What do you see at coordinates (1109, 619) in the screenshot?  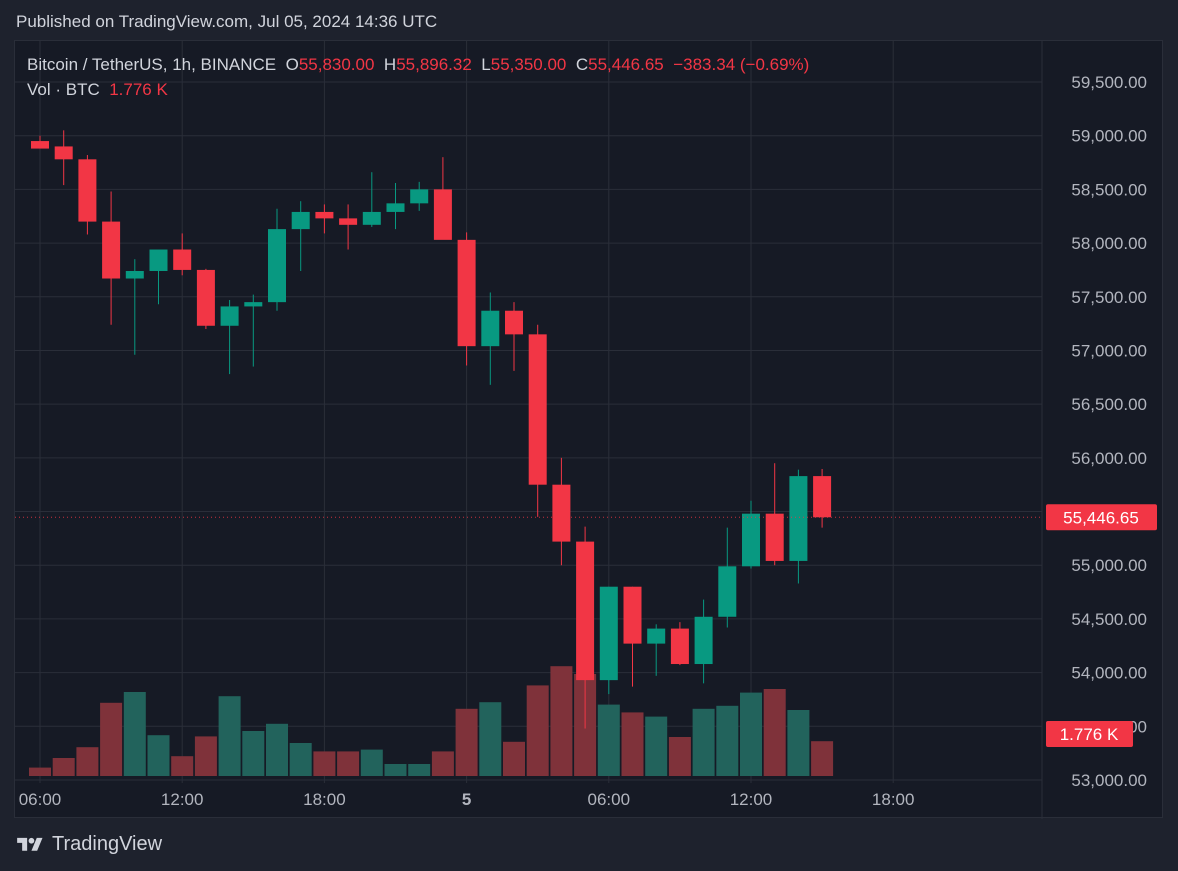 I see `y-tick-label: 54,500.00` at bounding box center [1109, 619].